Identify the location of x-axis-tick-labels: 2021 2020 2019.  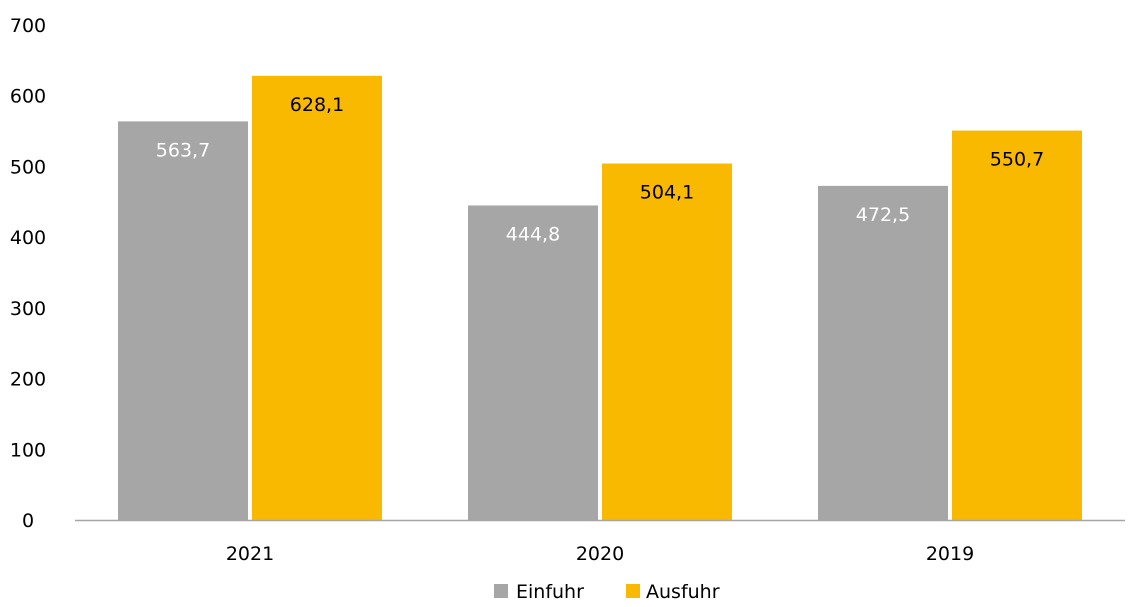
(600, 554).